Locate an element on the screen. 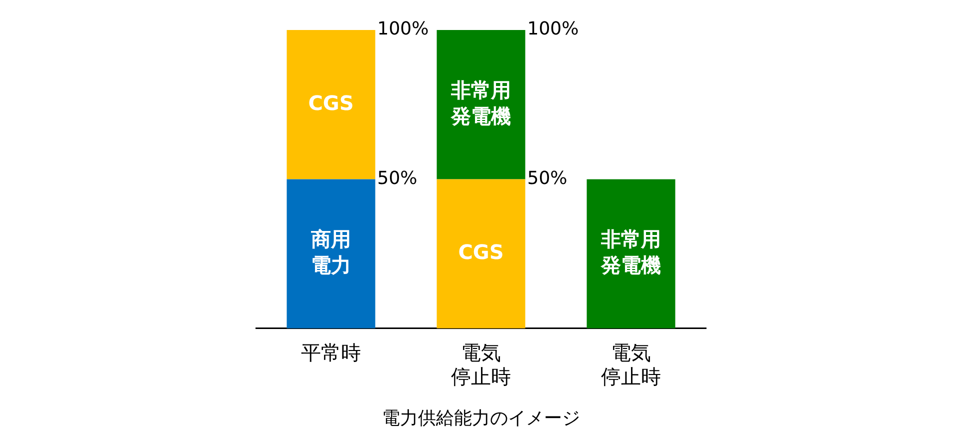  text: 100% is located at coordinates (553, 29).